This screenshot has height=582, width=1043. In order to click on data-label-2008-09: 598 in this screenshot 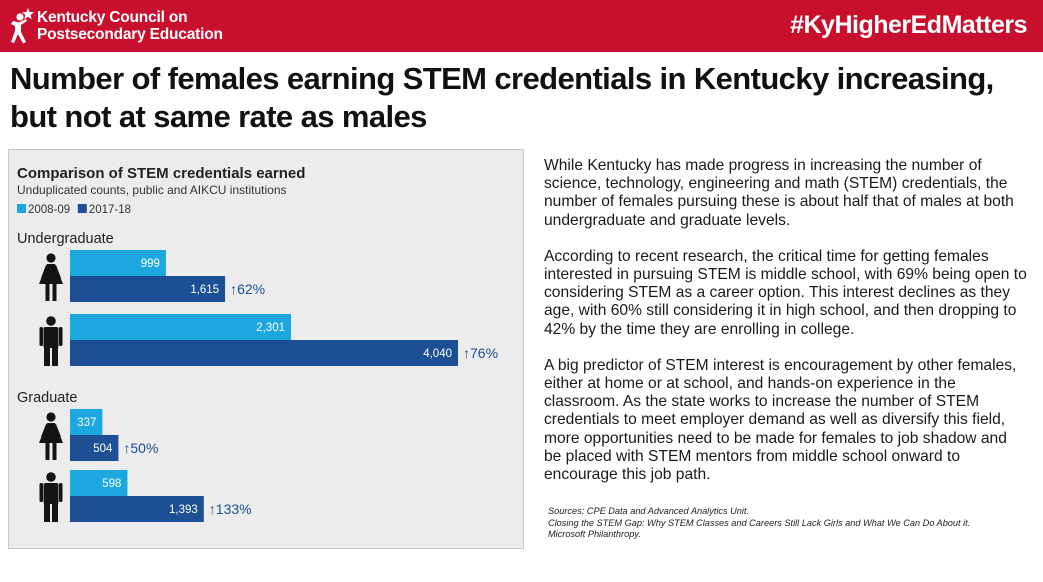, I will do `click(111, 484)`.